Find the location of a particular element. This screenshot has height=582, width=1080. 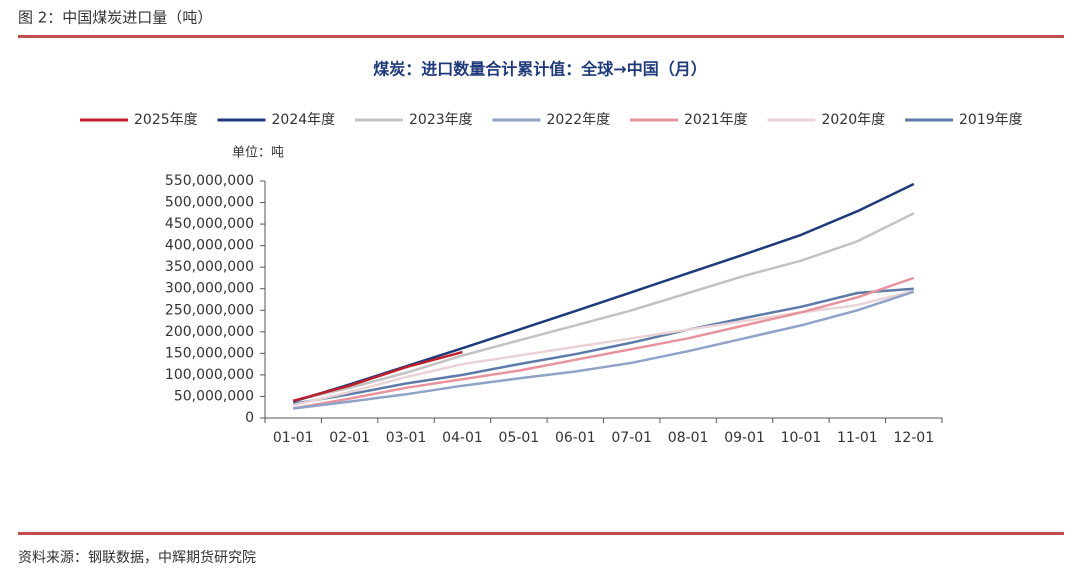

legend-label: 2022年度 is located at coordinates (579, 120).